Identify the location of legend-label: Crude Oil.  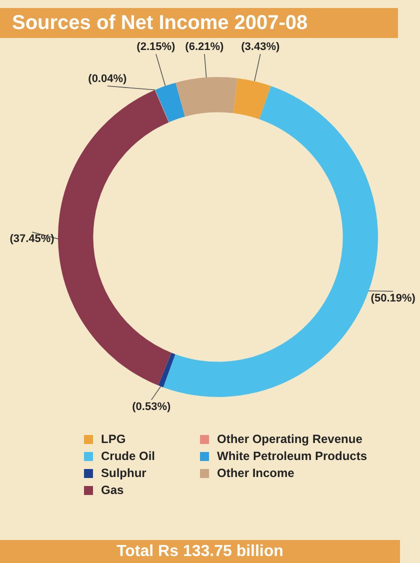
(128, 456).